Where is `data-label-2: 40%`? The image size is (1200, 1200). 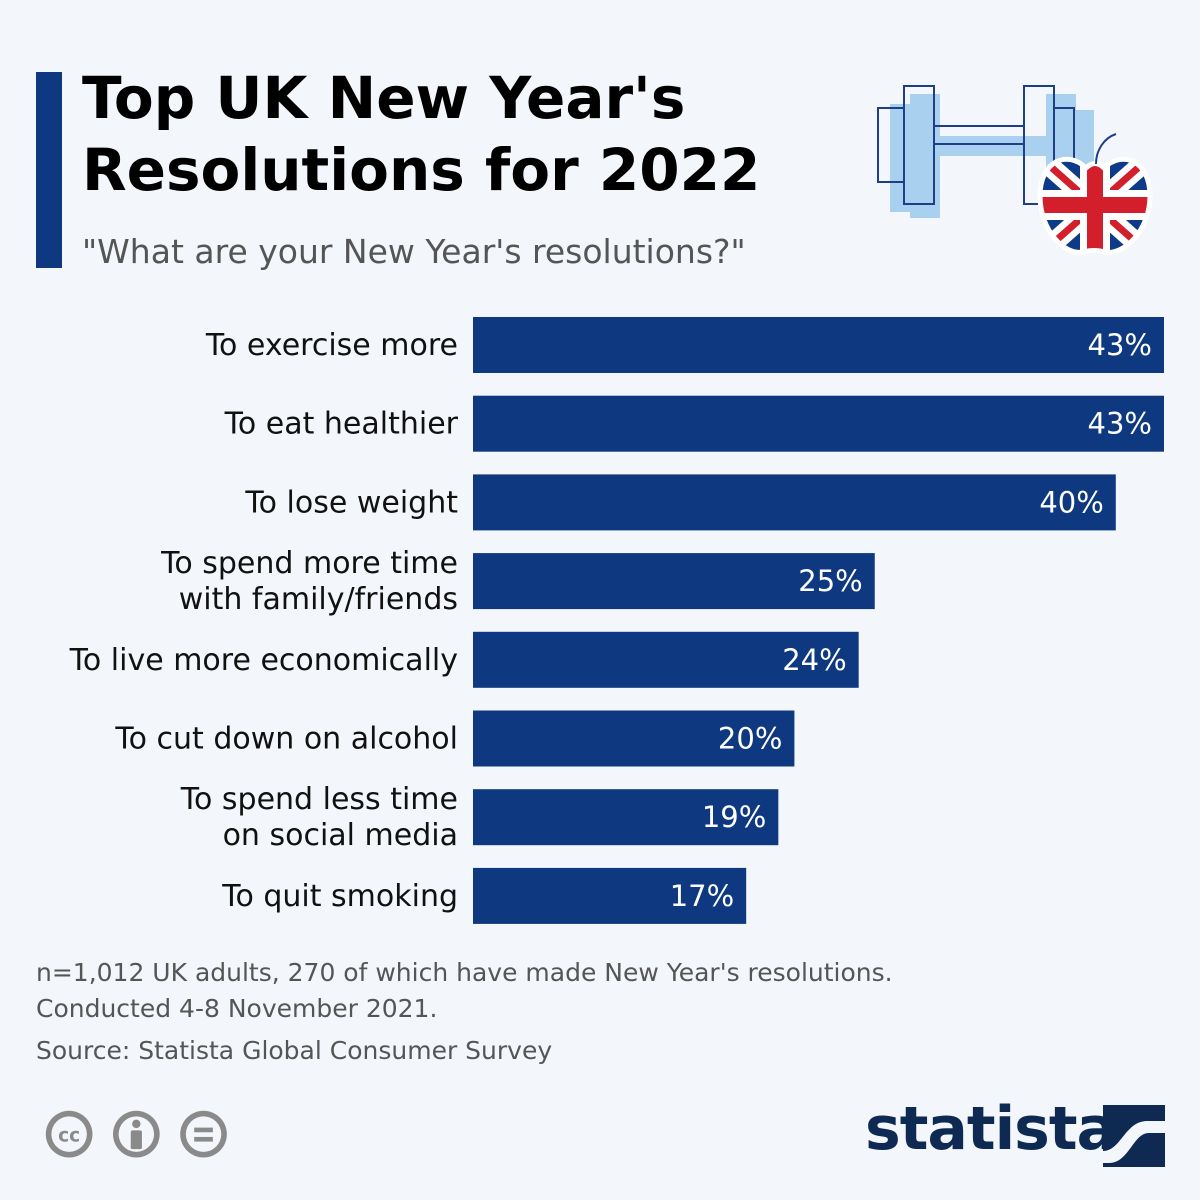
data-label-2: 40% is located at coordinates (1071, 502).